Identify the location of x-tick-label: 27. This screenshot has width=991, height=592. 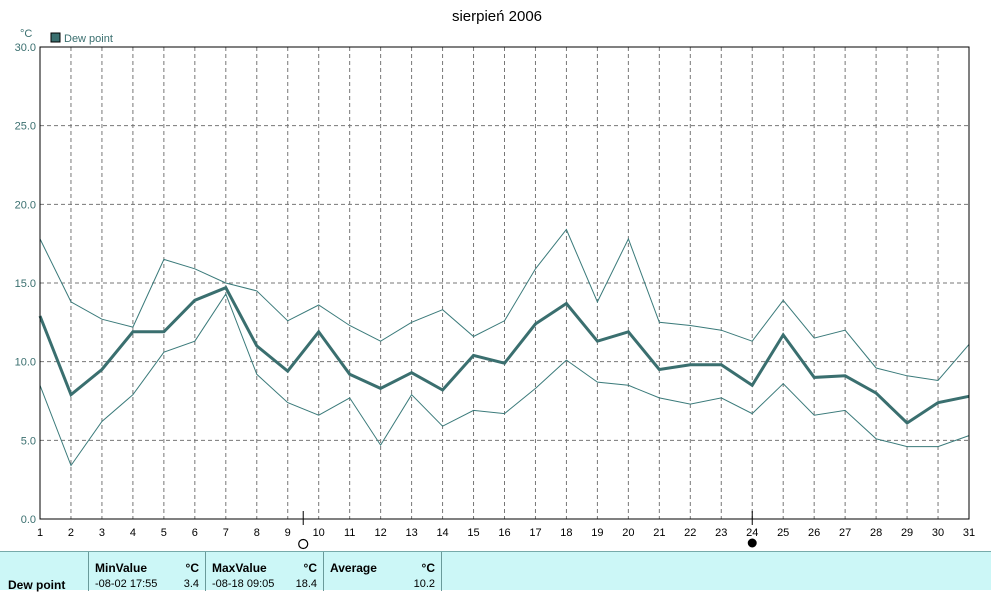
(845, 533).